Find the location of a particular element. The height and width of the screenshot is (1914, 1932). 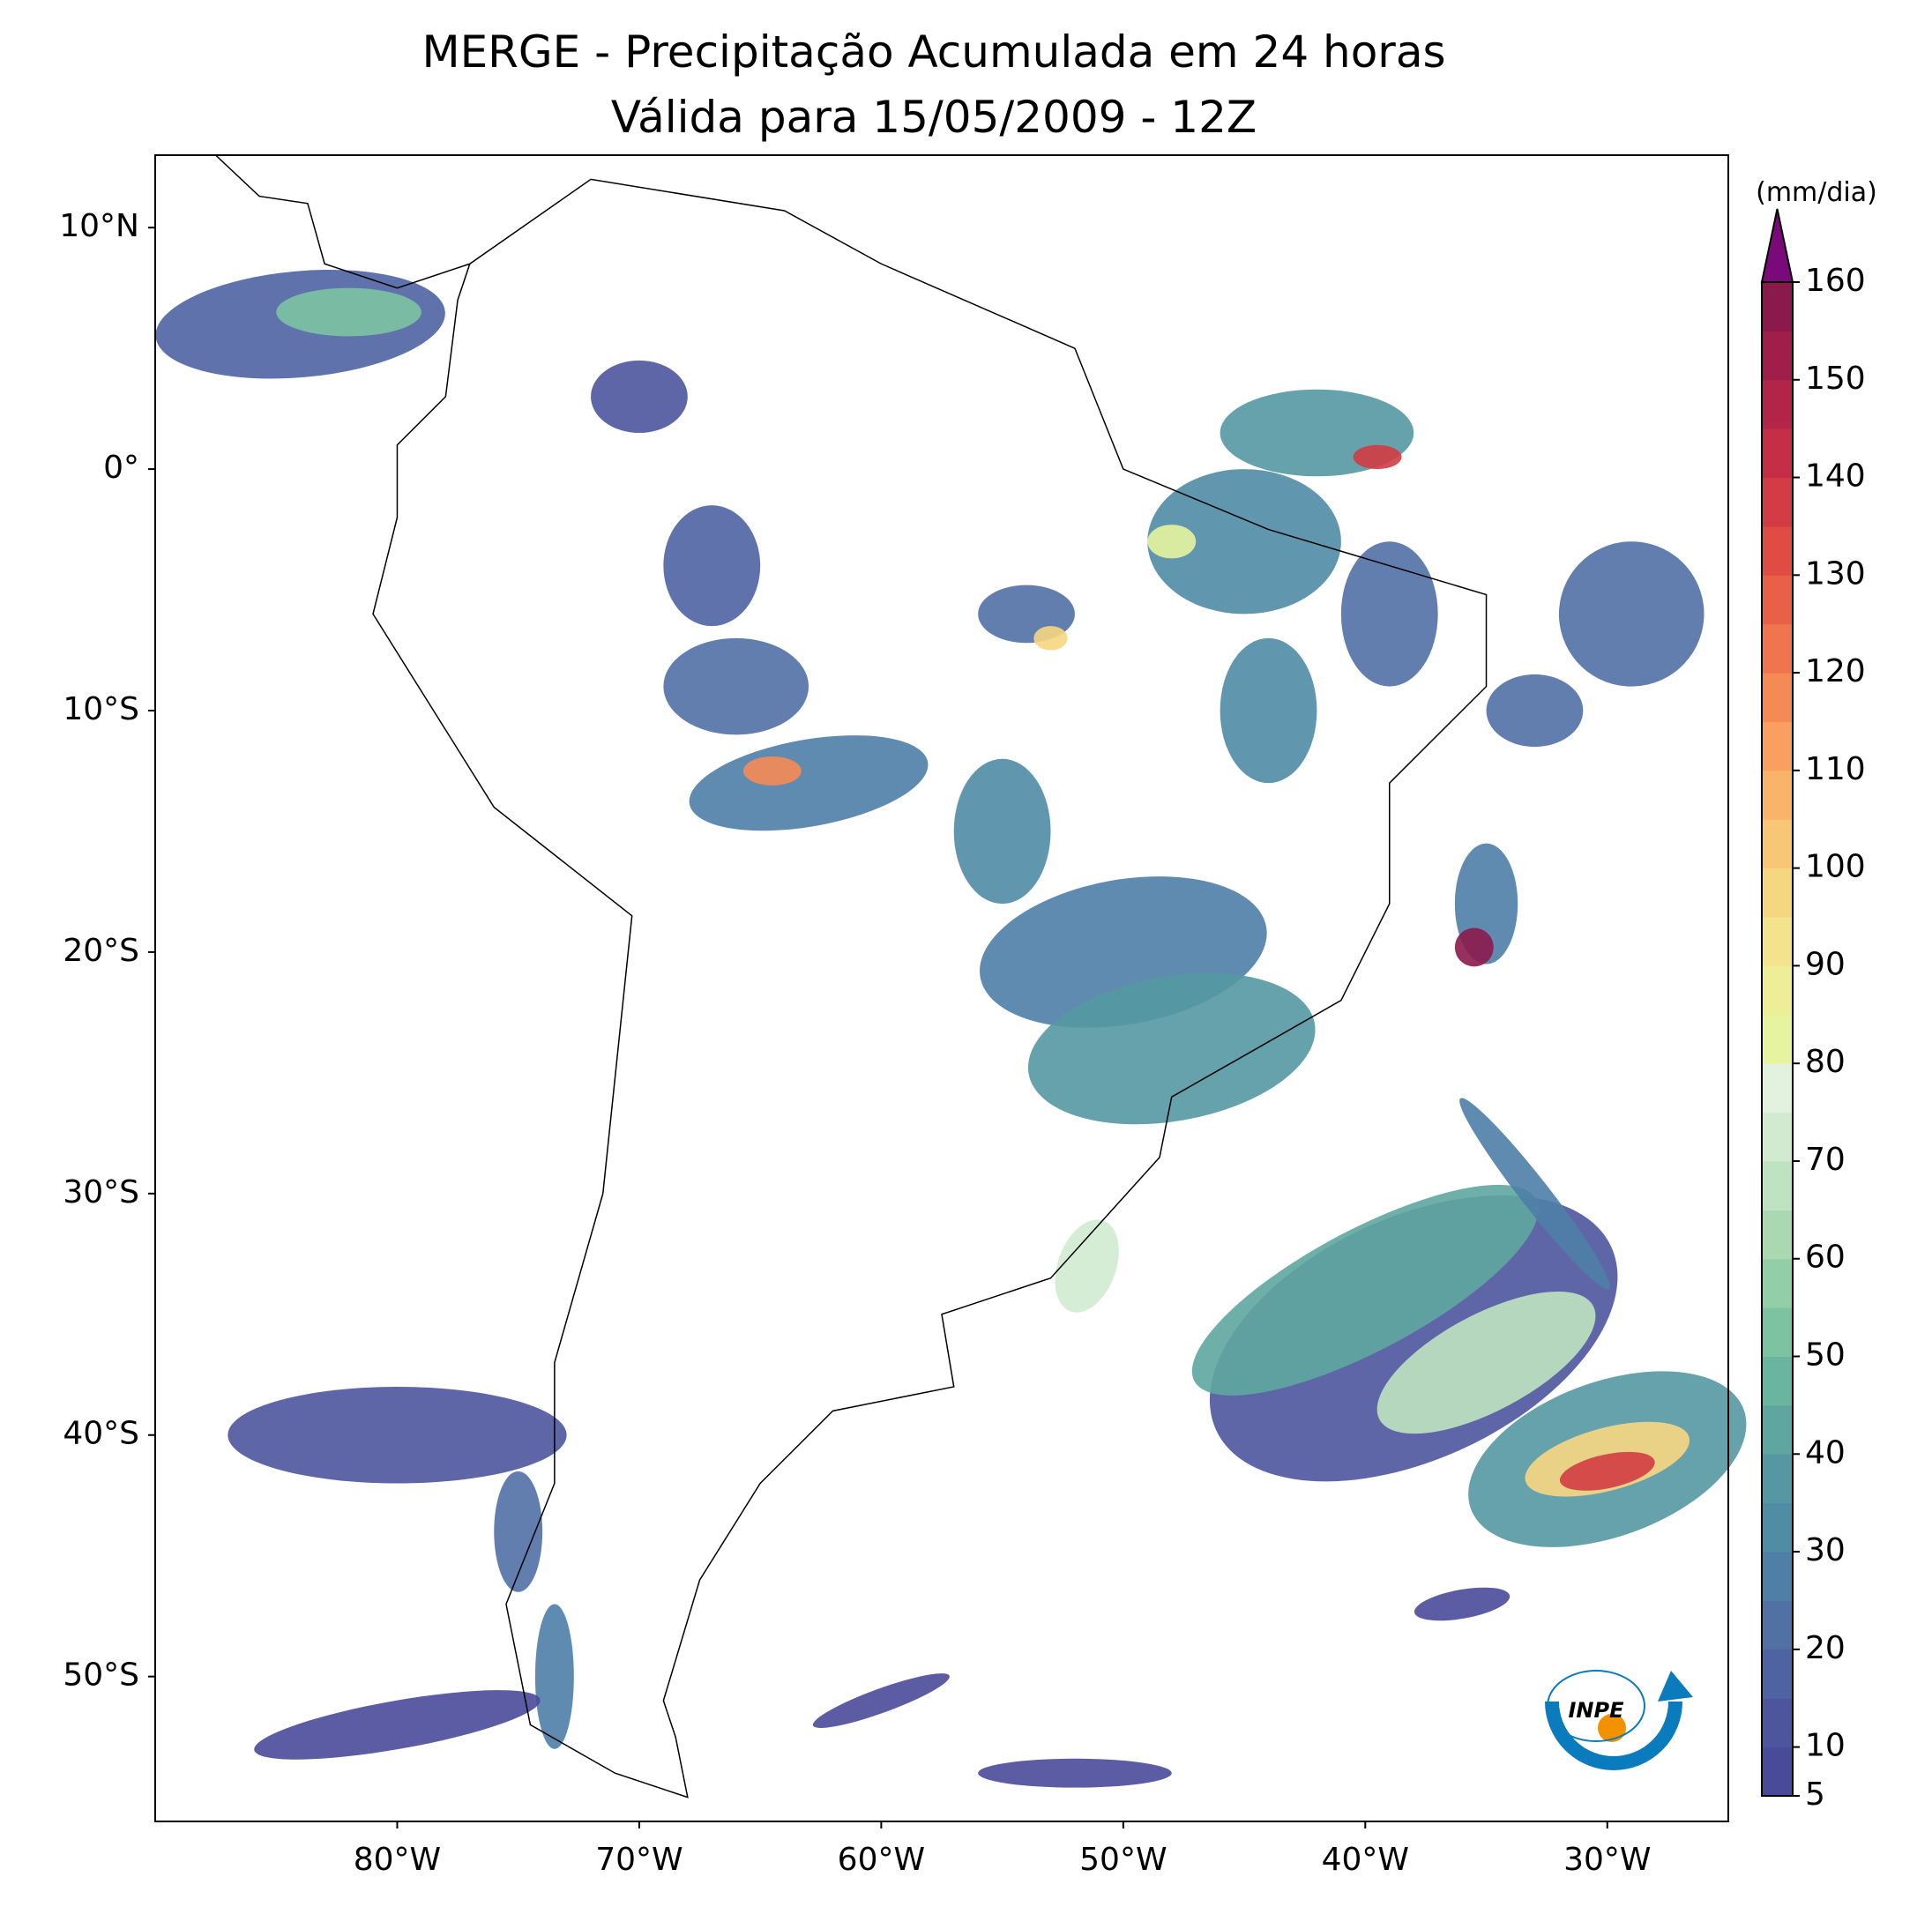

x-tick-label: 60°W is located at coordinates (881, 1860).